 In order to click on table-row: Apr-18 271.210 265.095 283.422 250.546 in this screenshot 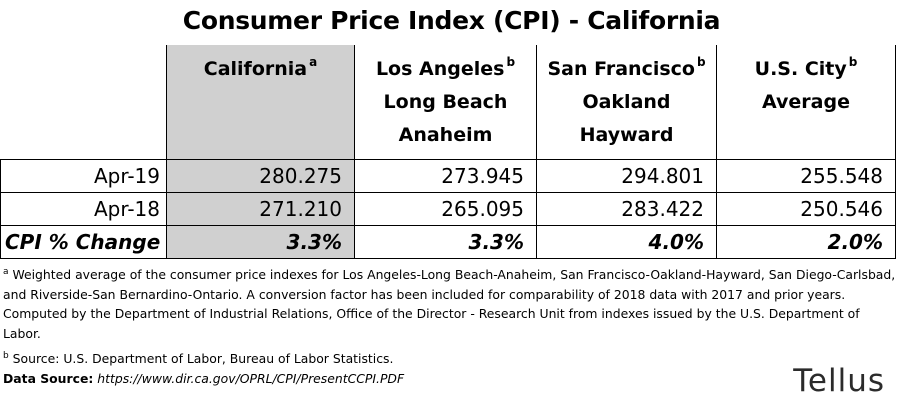, I will do `click(448, 208)`.